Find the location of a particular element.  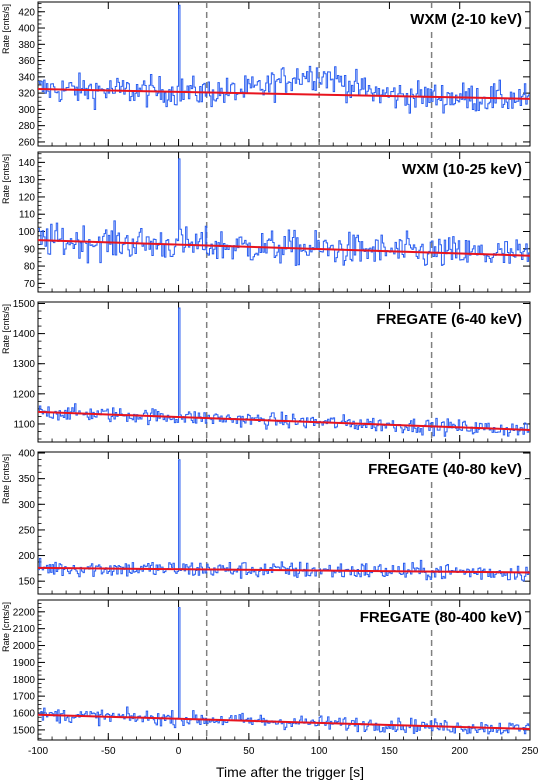

y-tick-label: 280 is located at coordinates (26, 126).